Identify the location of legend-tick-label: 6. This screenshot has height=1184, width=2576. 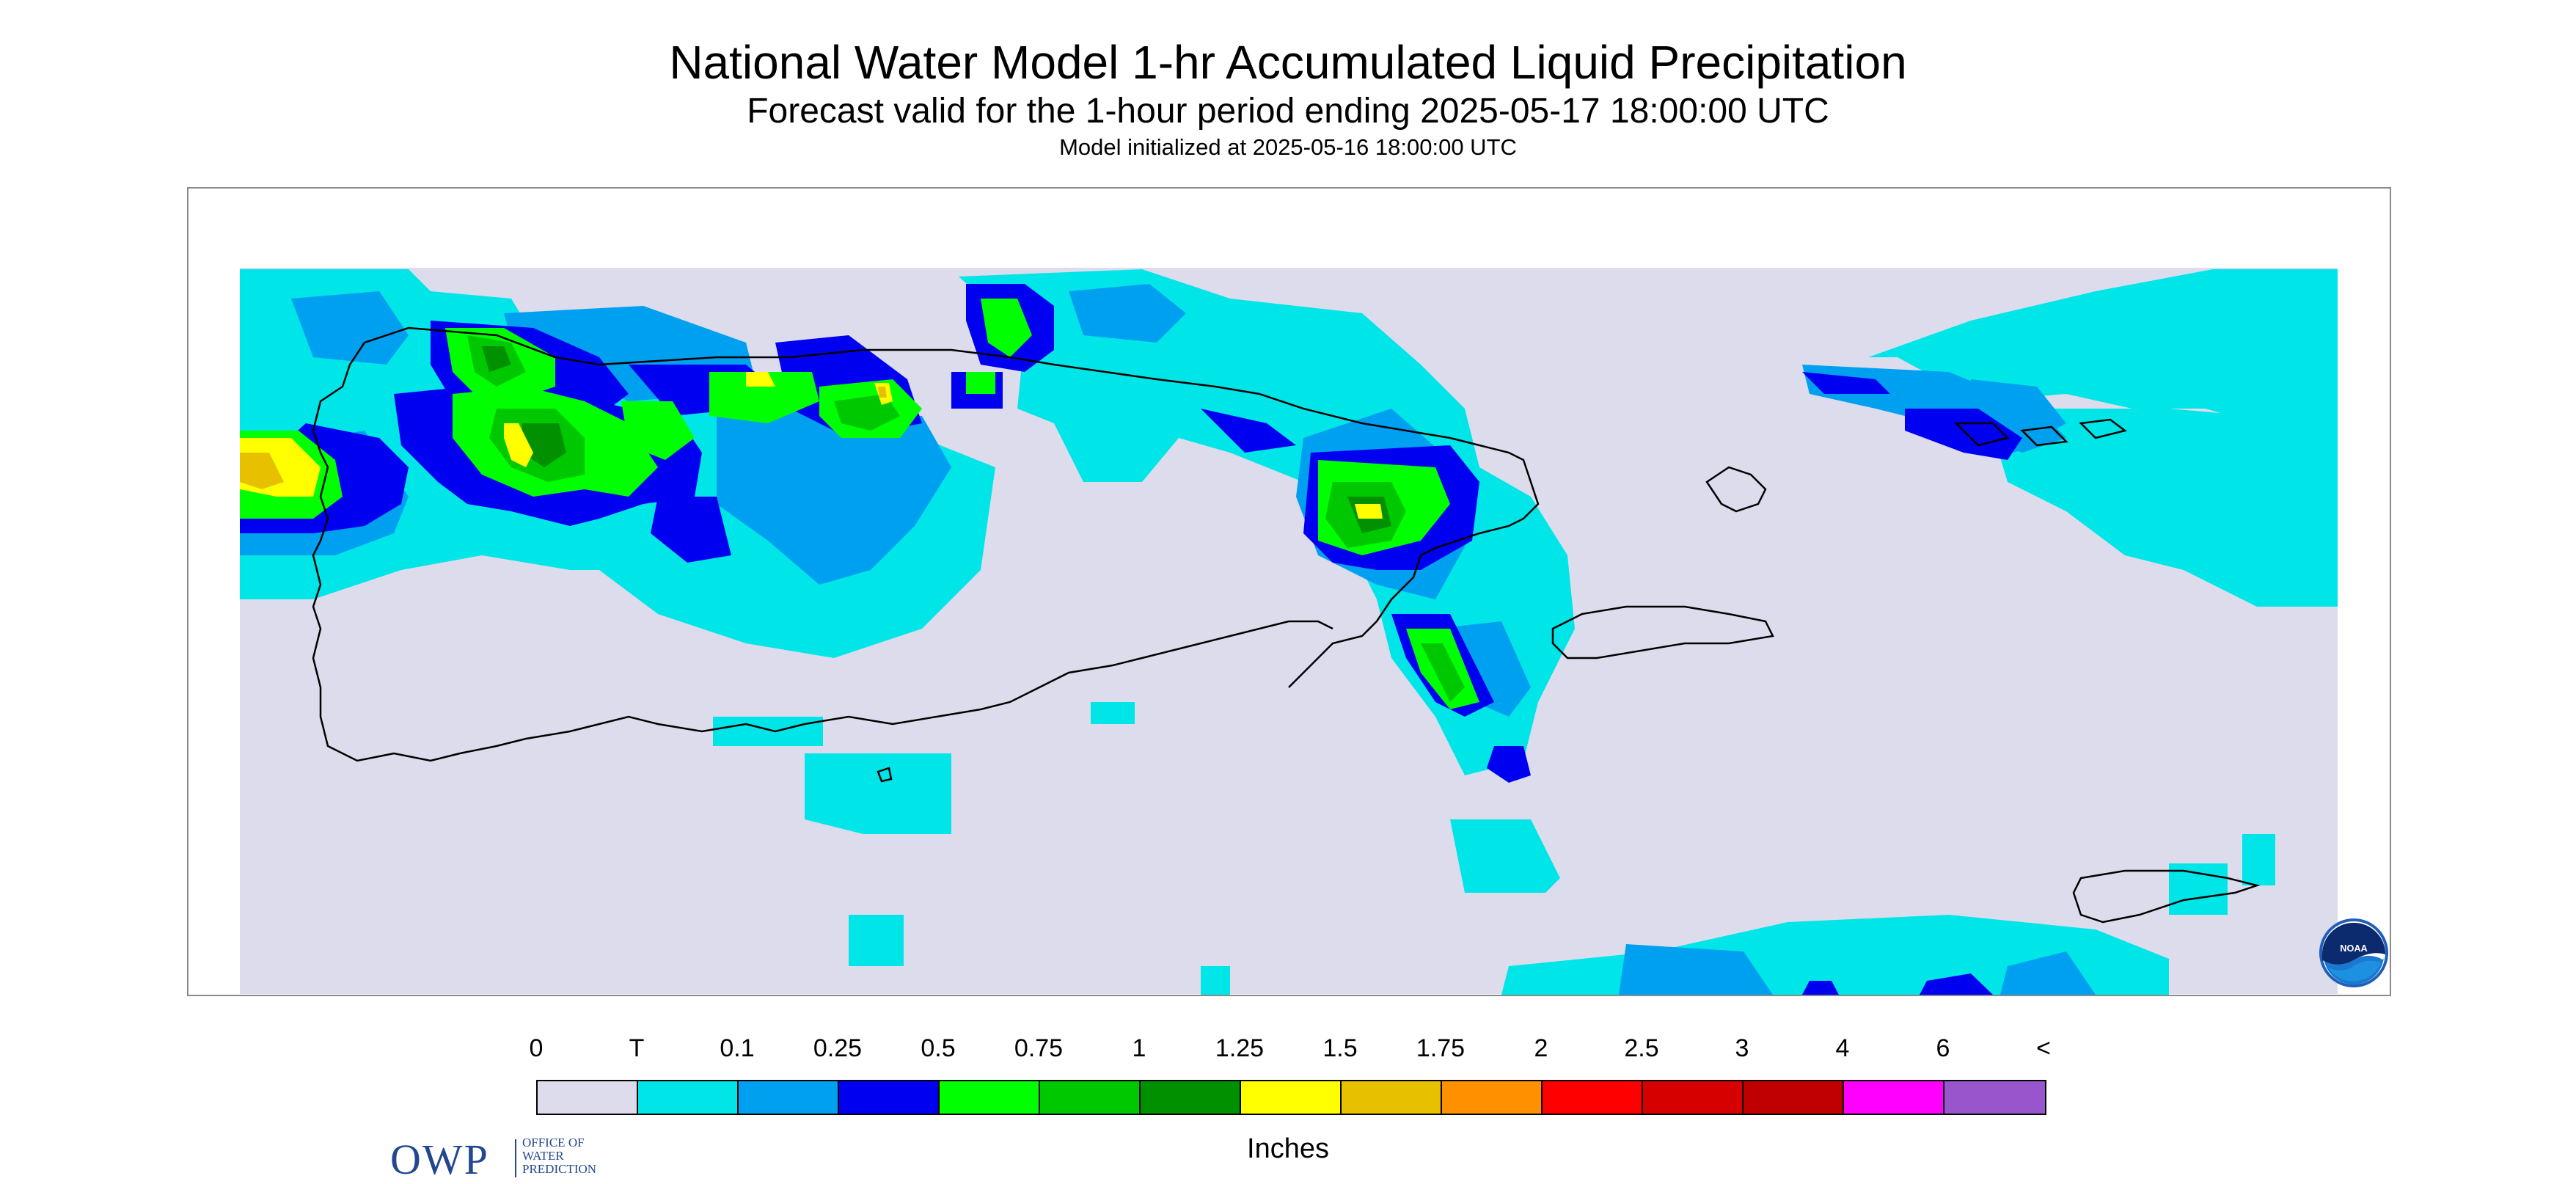
(1943, 1048).